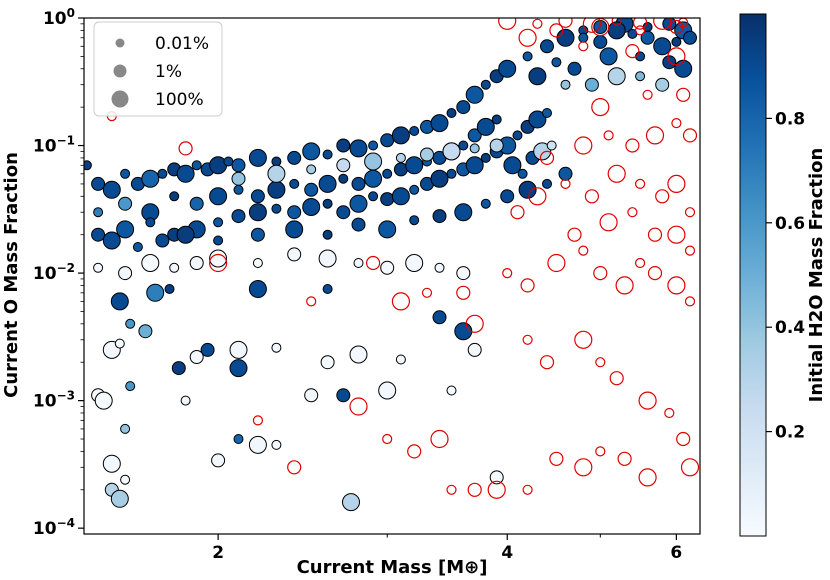 This screenshot has width=830, height=580. What do you see at coordinates (790, 119) in the screenshot?
I see `colorbar-tick-label-3: 0.8` at bounding box center [790, 119].